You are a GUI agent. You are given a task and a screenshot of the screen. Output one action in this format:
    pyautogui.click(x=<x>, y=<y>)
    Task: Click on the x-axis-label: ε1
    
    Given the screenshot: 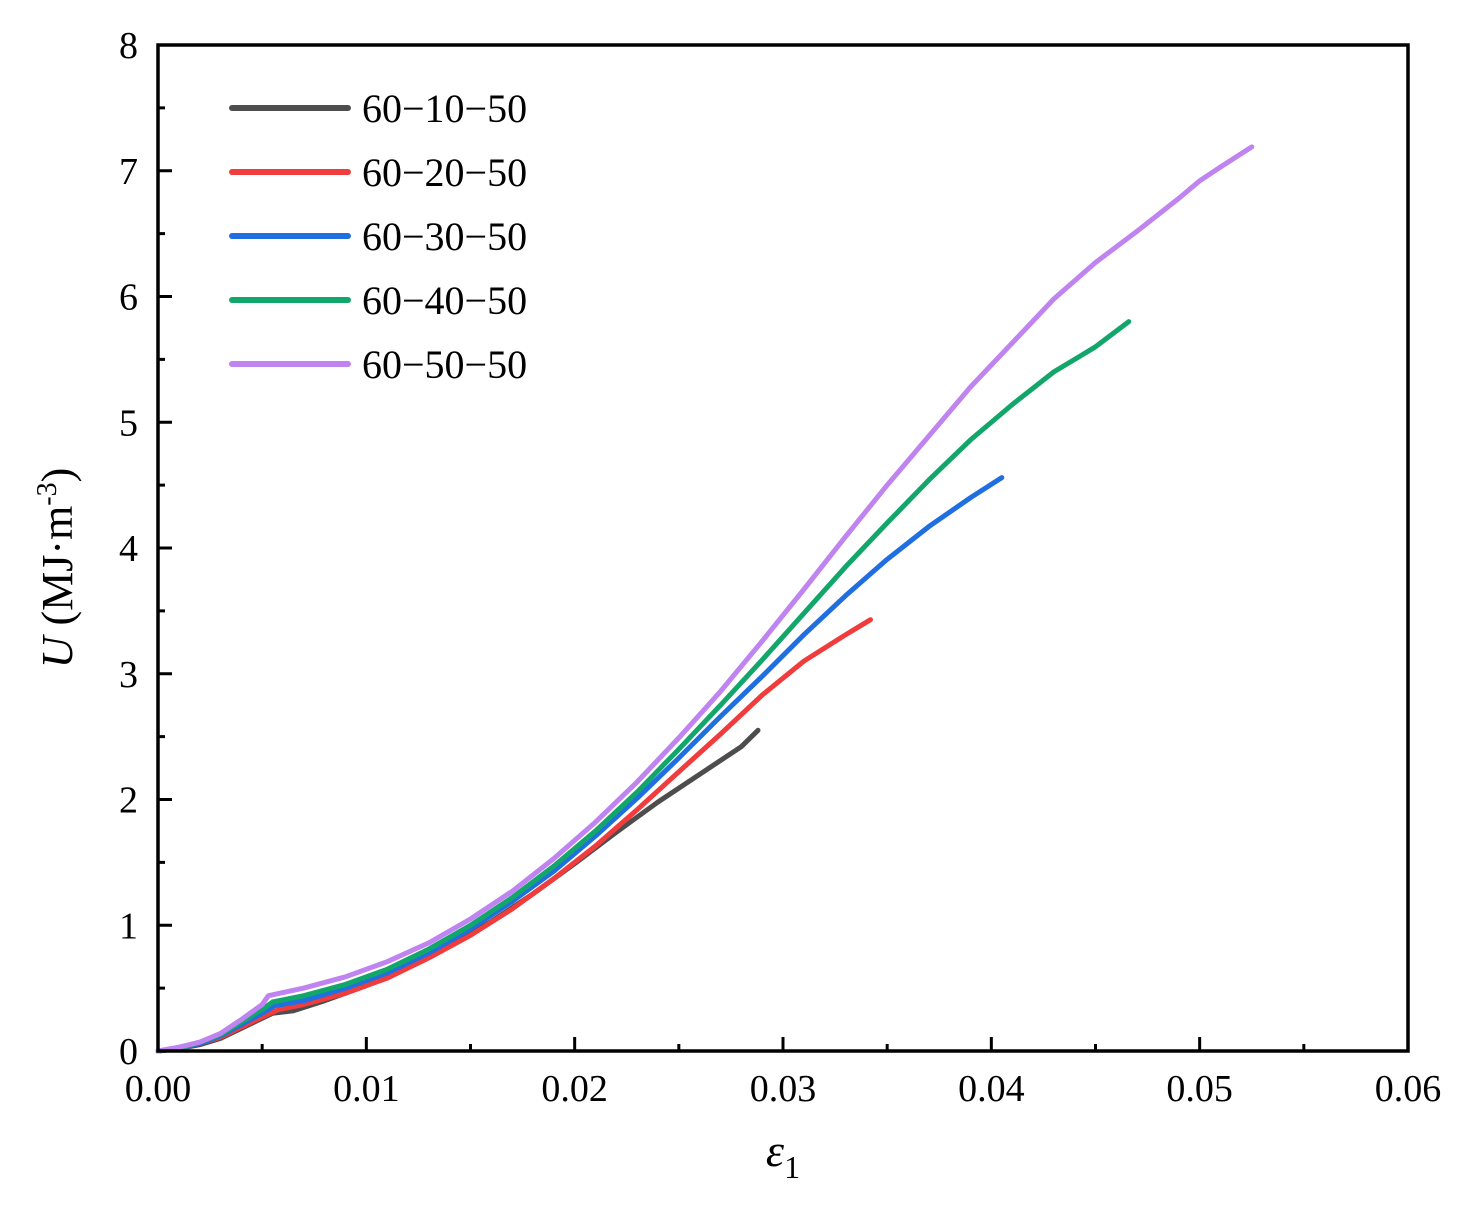 What is the action you would take?
    pyautogui.click(x=783, y=1155)
    